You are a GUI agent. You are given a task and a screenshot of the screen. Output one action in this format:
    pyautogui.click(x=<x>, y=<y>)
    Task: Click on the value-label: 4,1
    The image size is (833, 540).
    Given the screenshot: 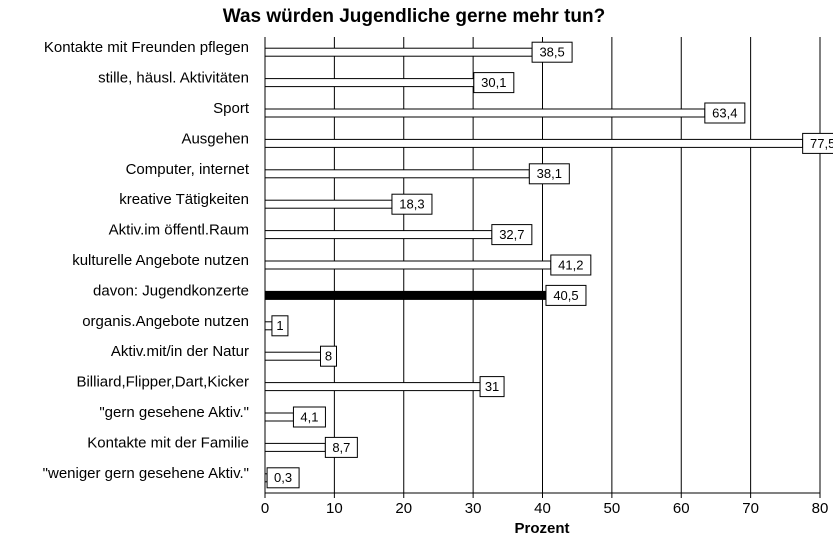 What is the action you would take?
    pyautogui.click(x=309, y=416)
    